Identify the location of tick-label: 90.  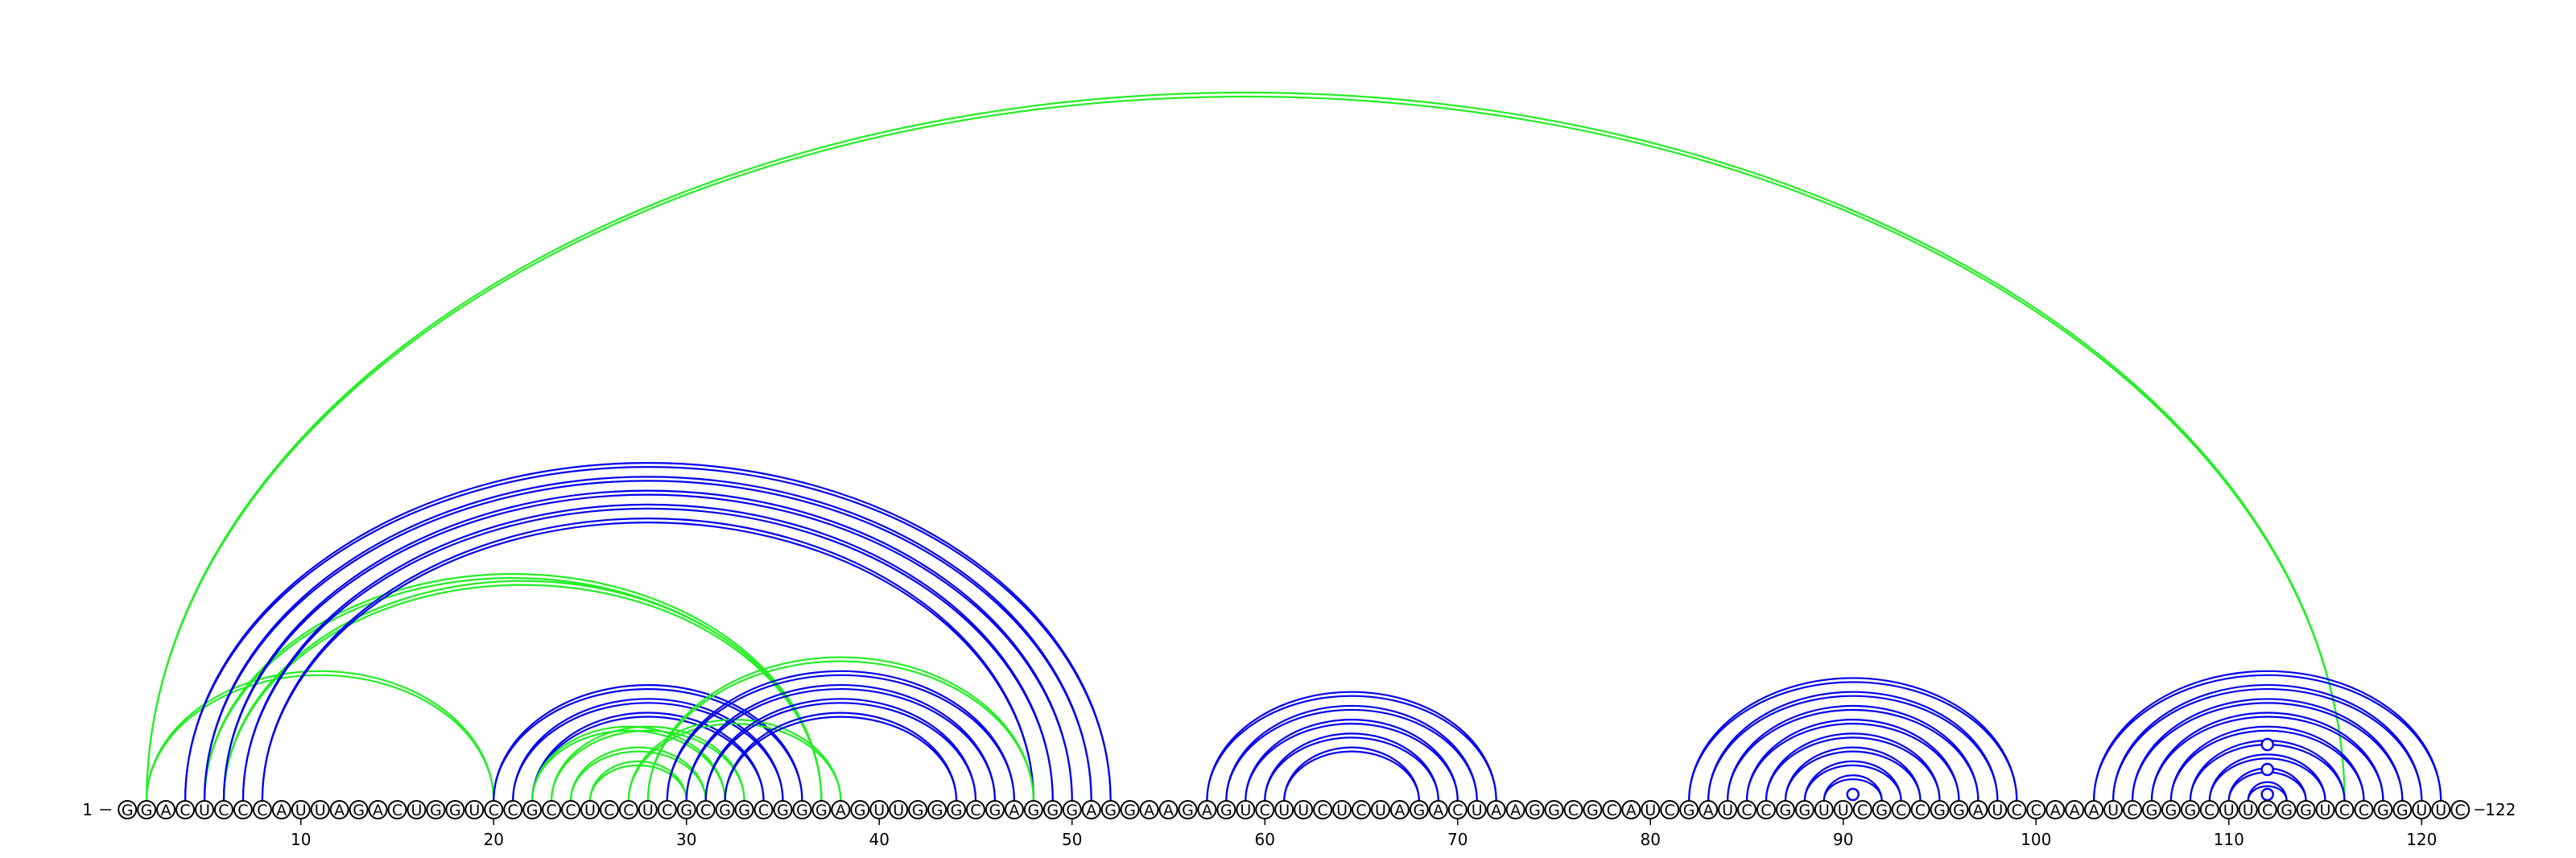
(1843, 839).